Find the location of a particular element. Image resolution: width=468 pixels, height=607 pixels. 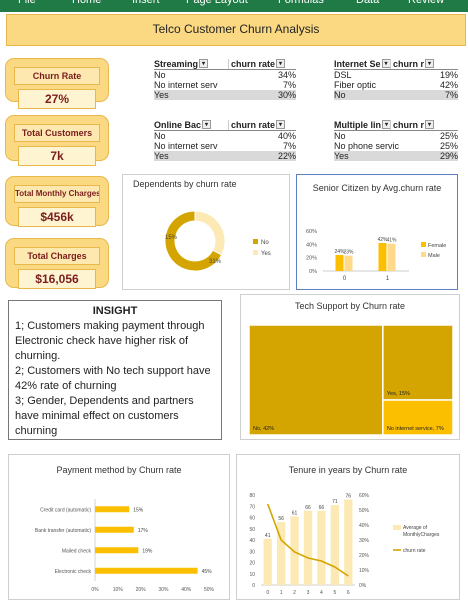

pivot-row-value: 25% is located at coordinates (448, 146).